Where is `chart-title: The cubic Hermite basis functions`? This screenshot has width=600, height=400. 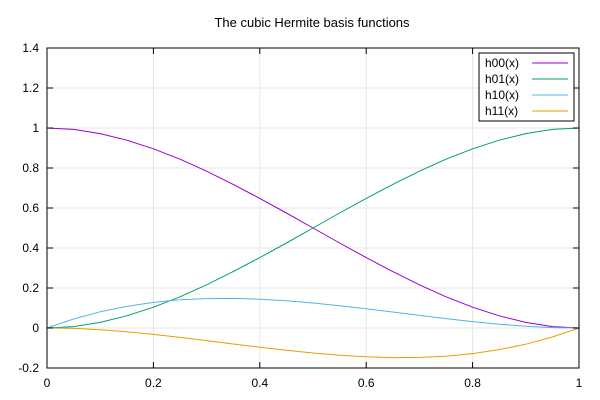
chart-title: The cubic Hermite basis functions is located at coordinates (312, 22).